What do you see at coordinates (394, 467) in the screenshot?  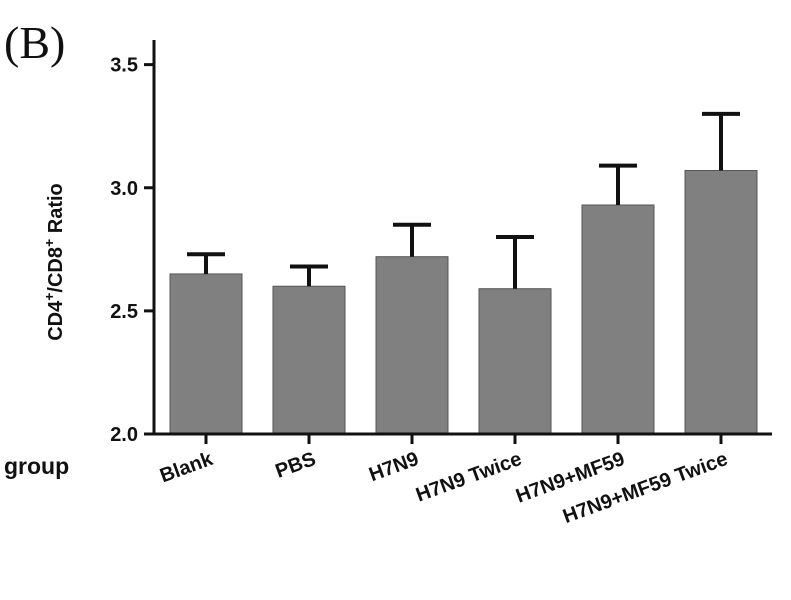 I see `x-tick-label: H7N9` at bounding box center [394, 467].